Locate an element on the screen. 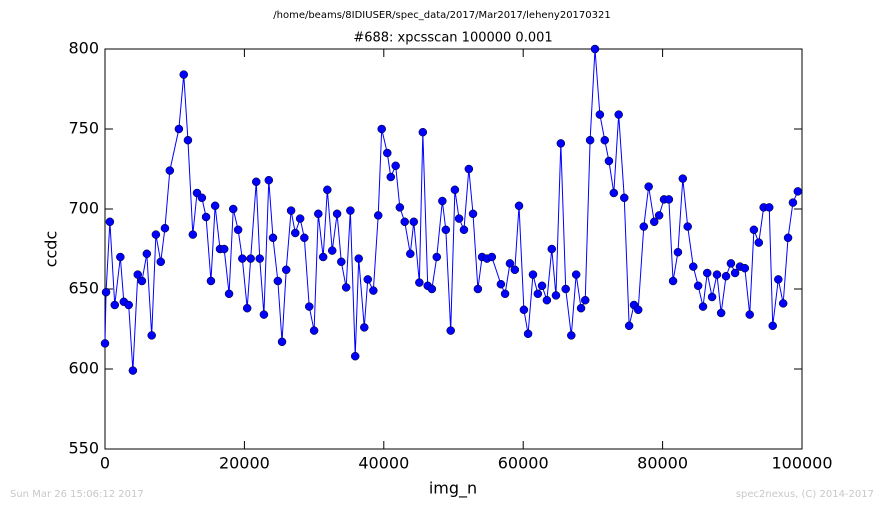  y-tick-label: 600 is located at coordinates (83, 368).